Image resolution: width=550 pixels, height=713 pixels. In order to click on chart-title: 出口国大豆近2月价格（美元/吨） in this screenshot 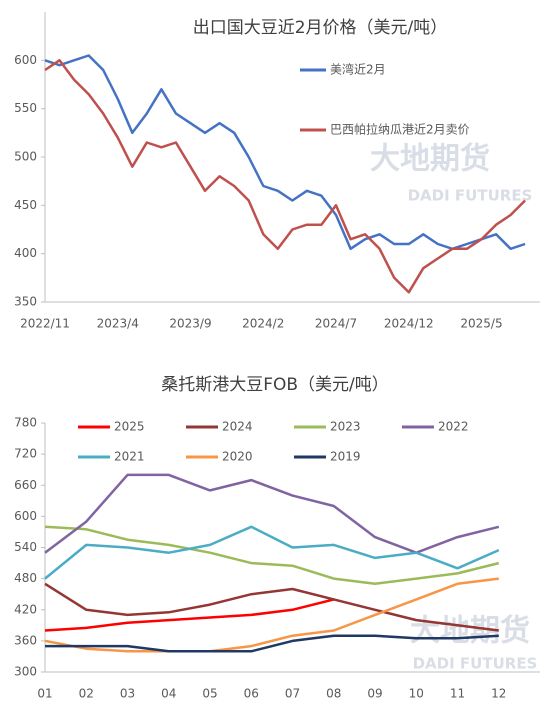, I will do `click(320, 28)`.